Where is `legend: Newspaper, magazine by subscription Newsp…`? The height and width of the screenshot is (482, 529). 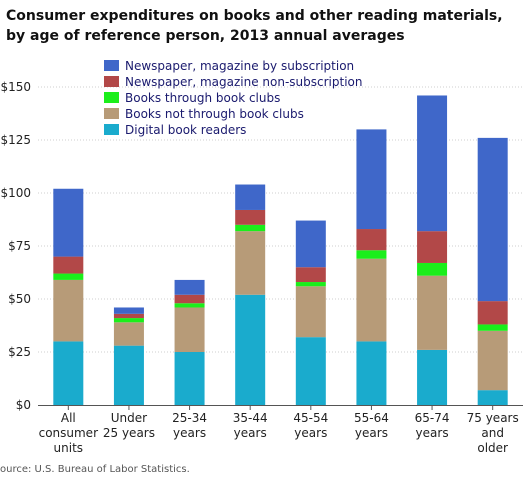
legend: Newspaper, magazine by subscription Newsp… is located at coordinates (233, 98).